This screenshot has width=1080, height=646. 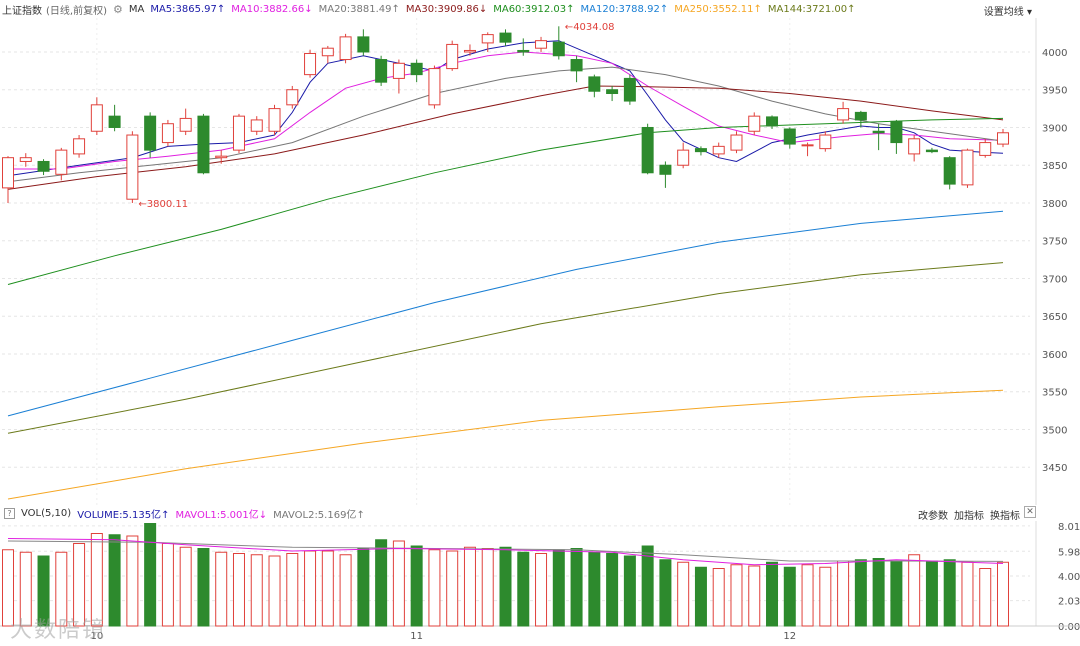 What do you see at coordinates (1029, 12) in the screenshot?
I see `dropdown-caret-icon: ▾` at bounding box center [1029, 12].